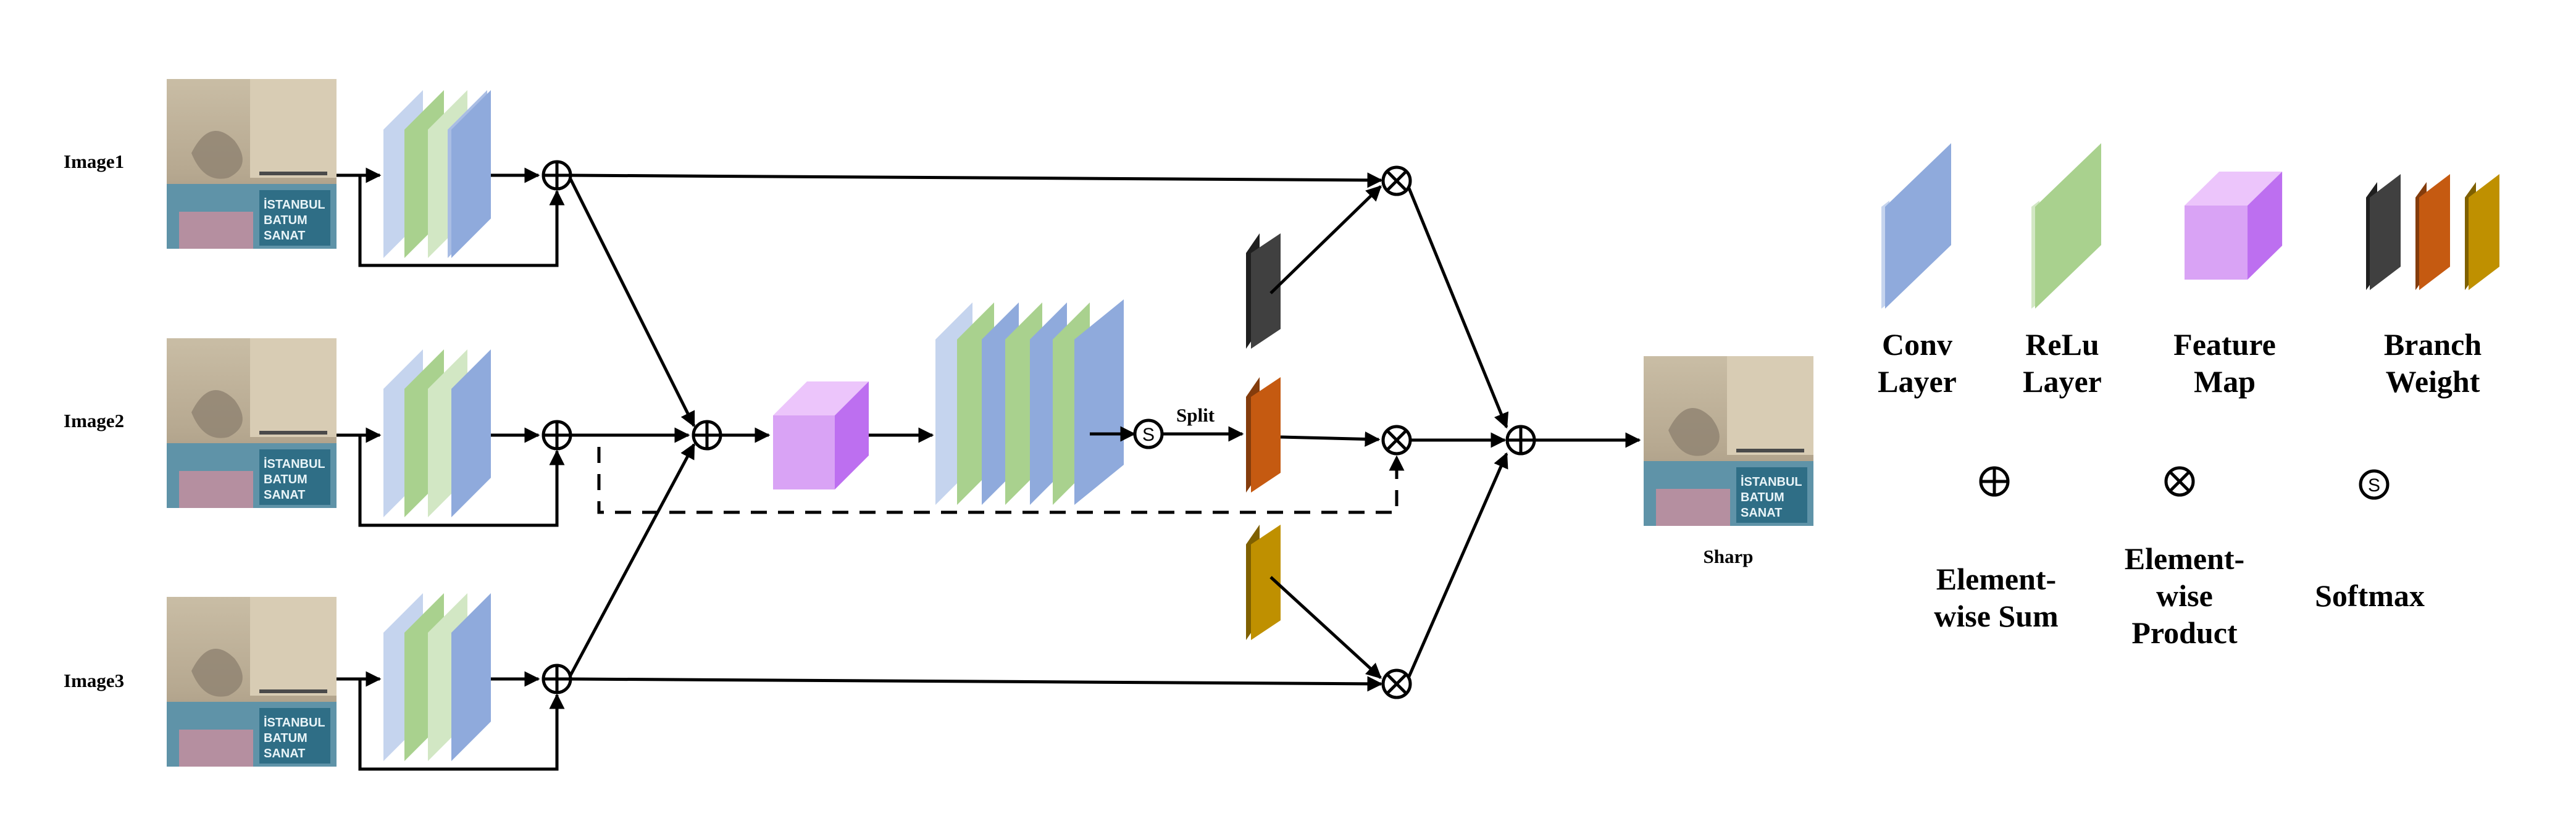  What do you see at coordinates (1996, 579) in the screenshot?
I see `legend-sum-line-1: Element-` at bounding box center [1996, 579].